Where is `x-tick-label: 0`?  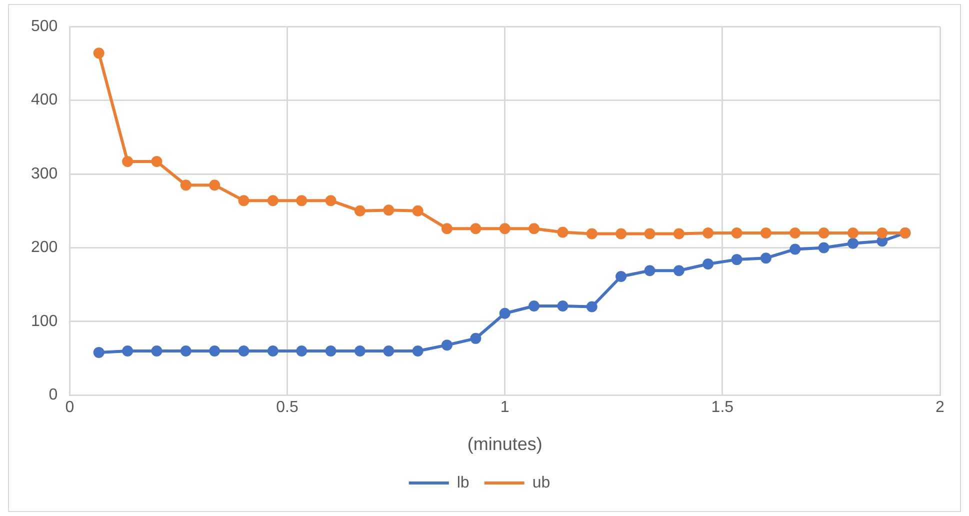 x-tick-label: 0 is located at coordinates (69, 407).